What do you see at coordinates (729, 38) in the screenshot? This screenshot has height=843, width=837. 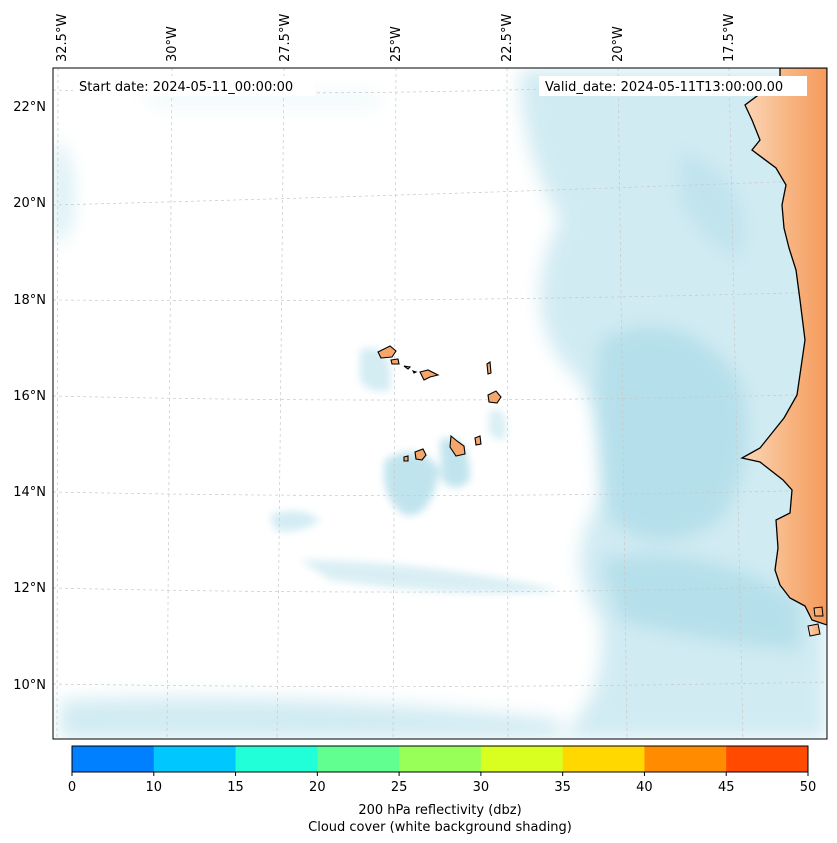 I see `lon-label: 17.5°W` at bounding box center [729, 38].